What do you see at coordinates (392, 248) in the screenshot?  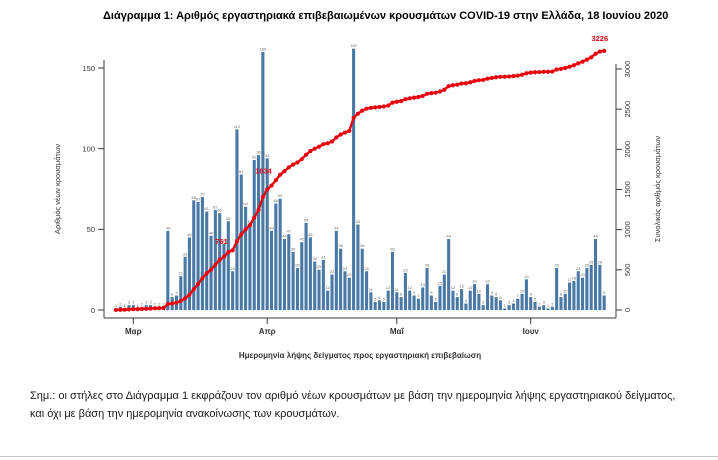 I see `bar-value-label: 36` at bounding box center [392, 248].